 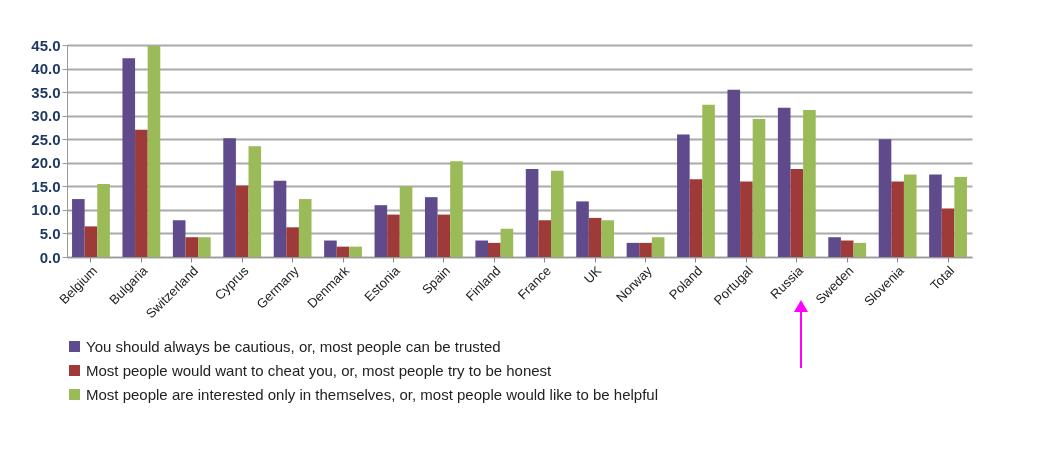 I want to click on y-tick-label: 25.0, so click(x=46, y=139).